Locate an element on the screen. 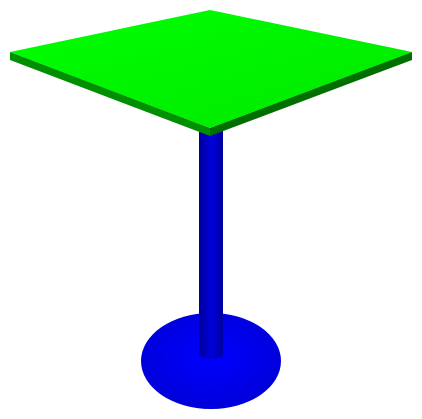  tabletop-left-edge is located at coordinates (110, 94).